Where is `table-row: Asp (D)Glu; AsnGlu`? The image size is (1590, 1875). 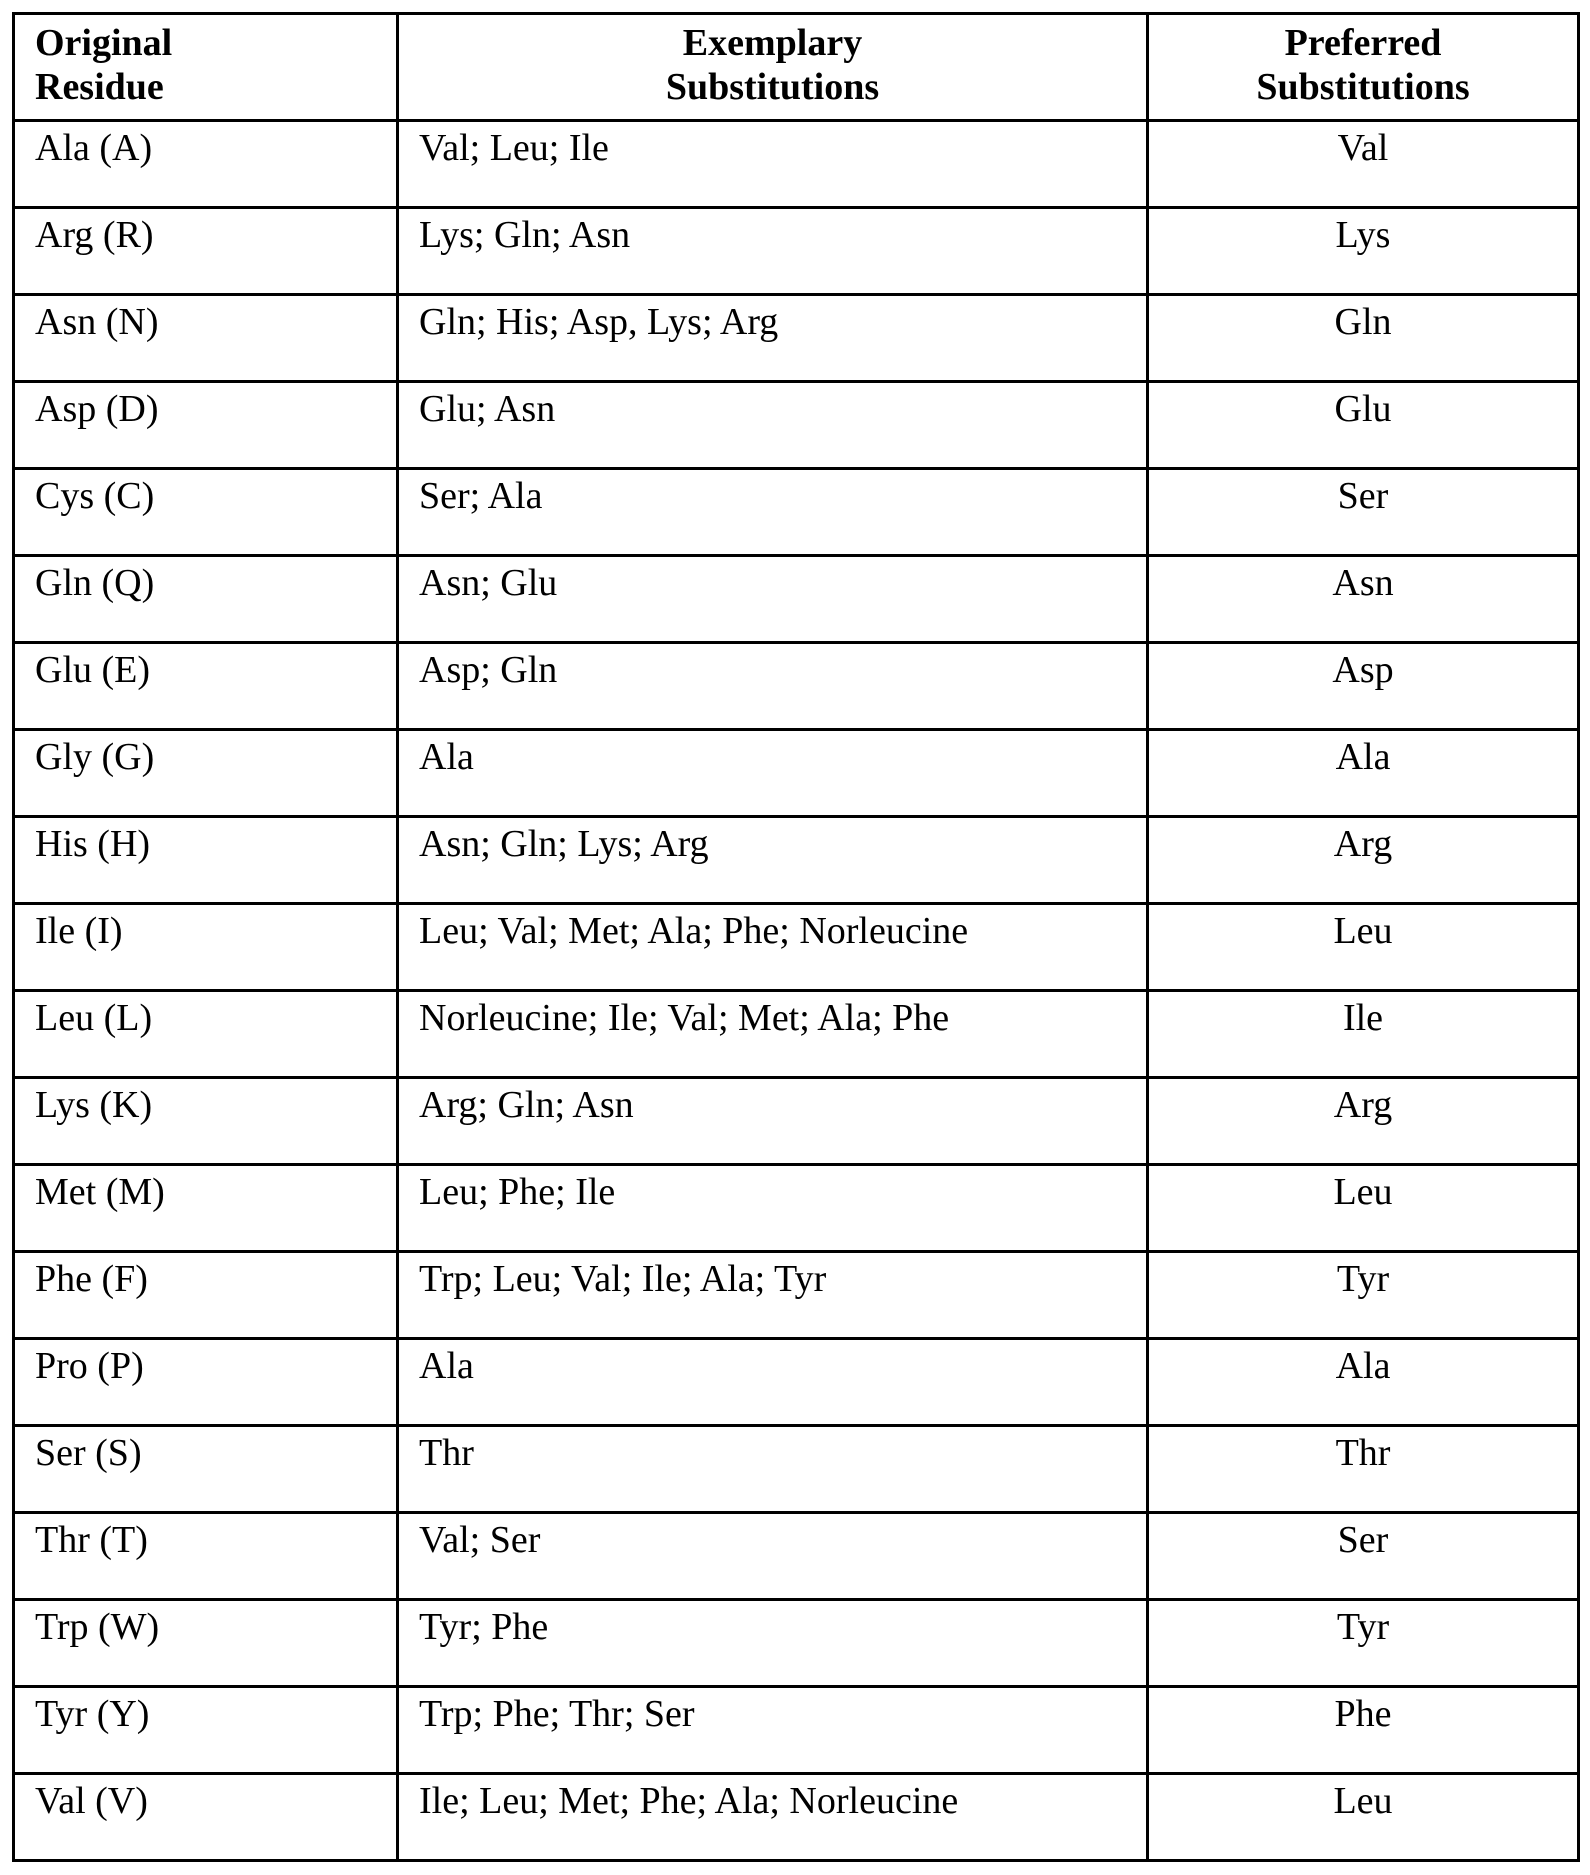 table-row: Asp (D)Glu; AsnGlu is located at coordinates (796, 425).